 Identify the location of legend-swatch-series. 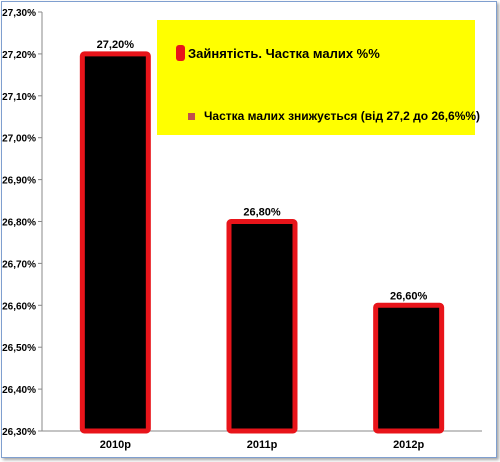
(180, 53).